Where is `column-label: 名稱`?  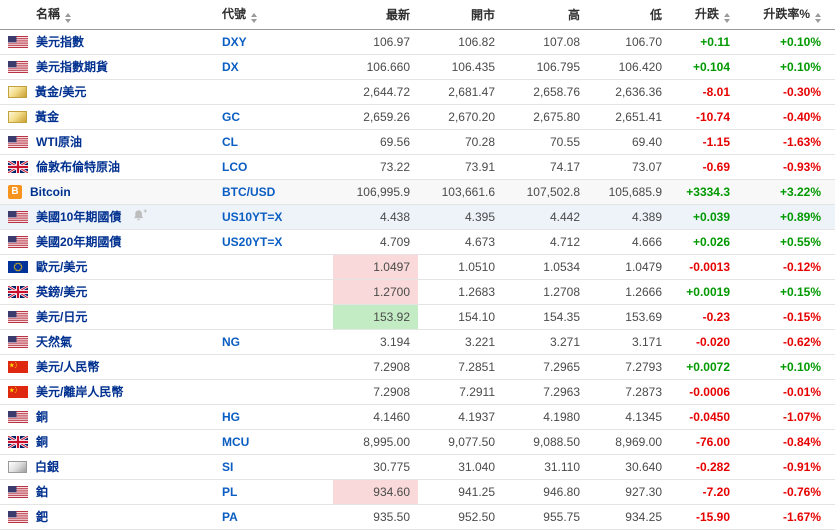 column-label: 名稱 is located at coordinates (48, 14).